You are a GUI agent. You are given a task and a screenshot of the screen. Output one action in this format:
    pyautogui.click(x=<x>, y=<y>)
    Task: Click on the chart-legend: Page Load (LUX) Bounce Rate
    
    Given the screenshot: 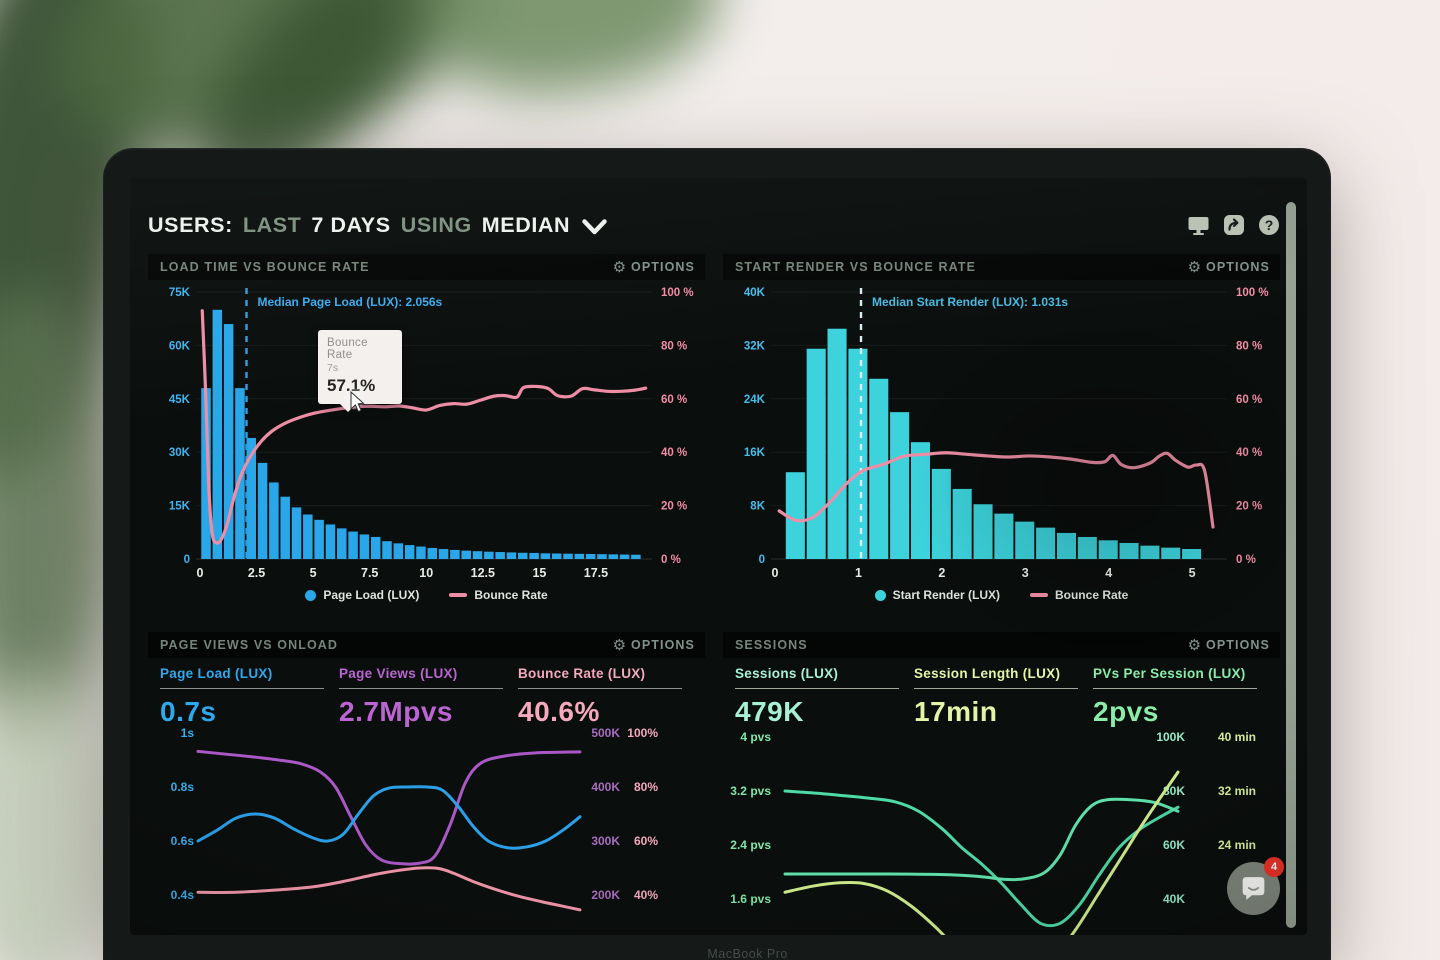 What is the action you would take?
    pyautogui.click(x=426, y=595)
    